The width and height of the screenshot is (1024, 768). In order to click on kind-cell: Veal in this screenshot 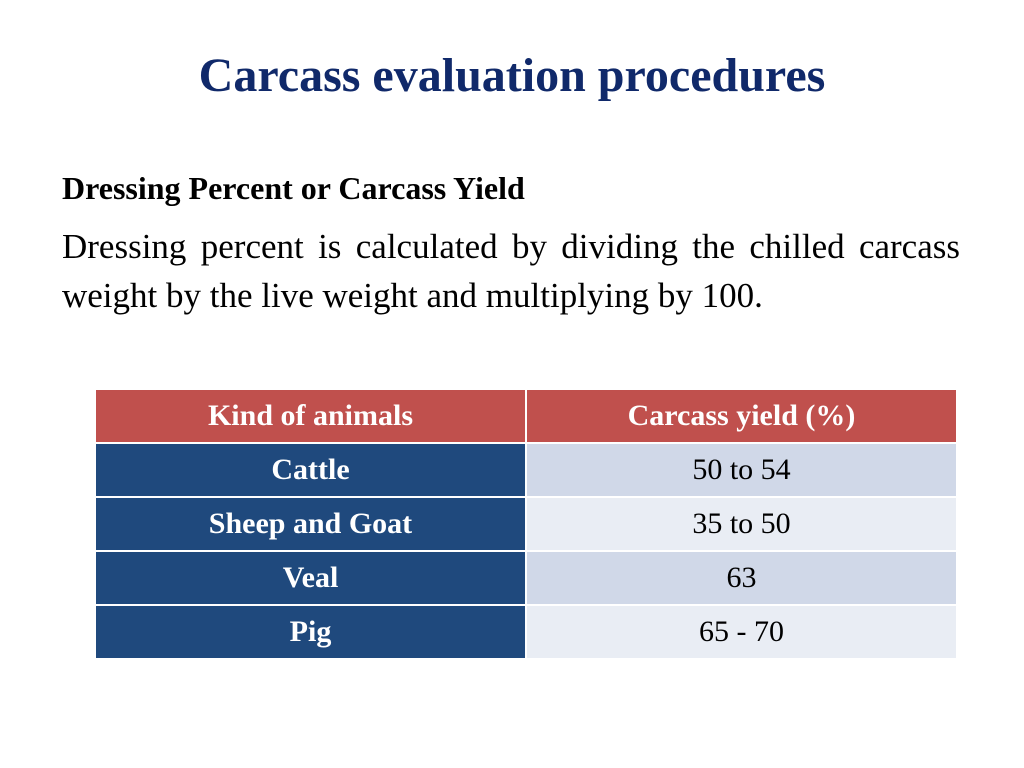, I will do `click(310, 578)`.